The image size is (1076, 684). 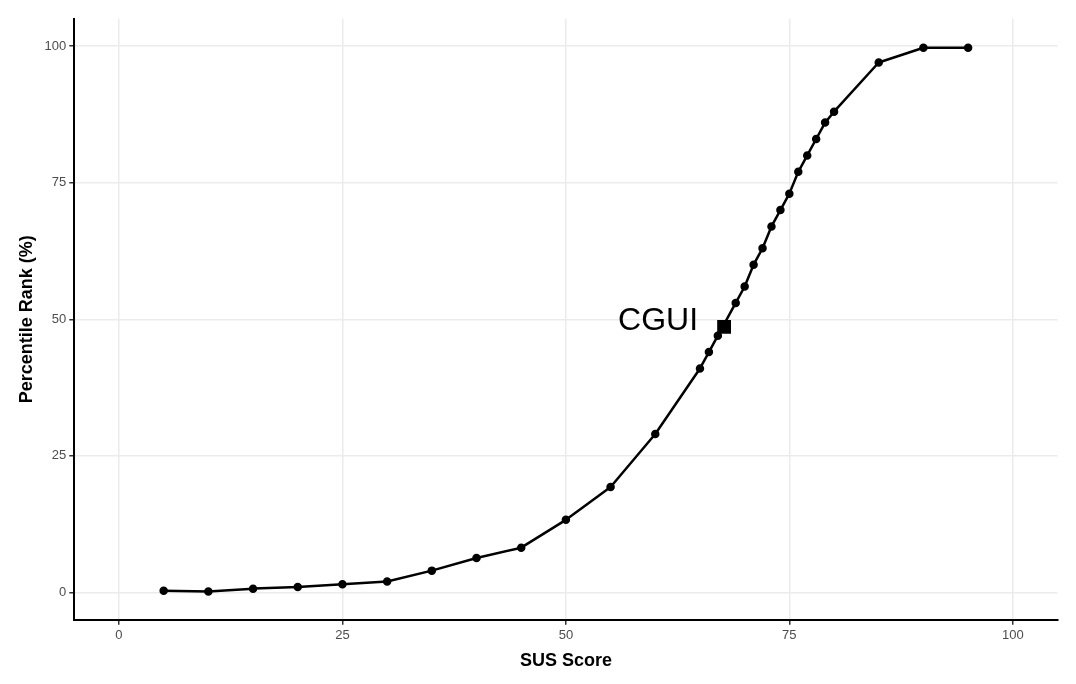 I want to click on x-tick-label: 25, so click(x=342, y=635).